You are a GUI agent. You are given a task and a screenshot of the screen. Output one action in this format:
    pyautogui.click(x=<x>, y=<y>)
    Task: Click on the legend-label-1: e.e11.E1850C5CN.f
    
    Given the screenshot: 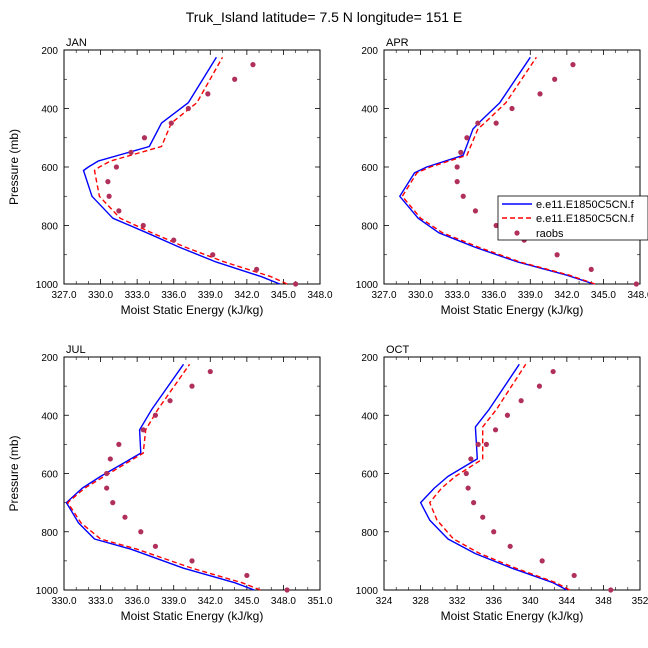 What is the action you would take?
    pyautogui.click(x=585, y=219)
    